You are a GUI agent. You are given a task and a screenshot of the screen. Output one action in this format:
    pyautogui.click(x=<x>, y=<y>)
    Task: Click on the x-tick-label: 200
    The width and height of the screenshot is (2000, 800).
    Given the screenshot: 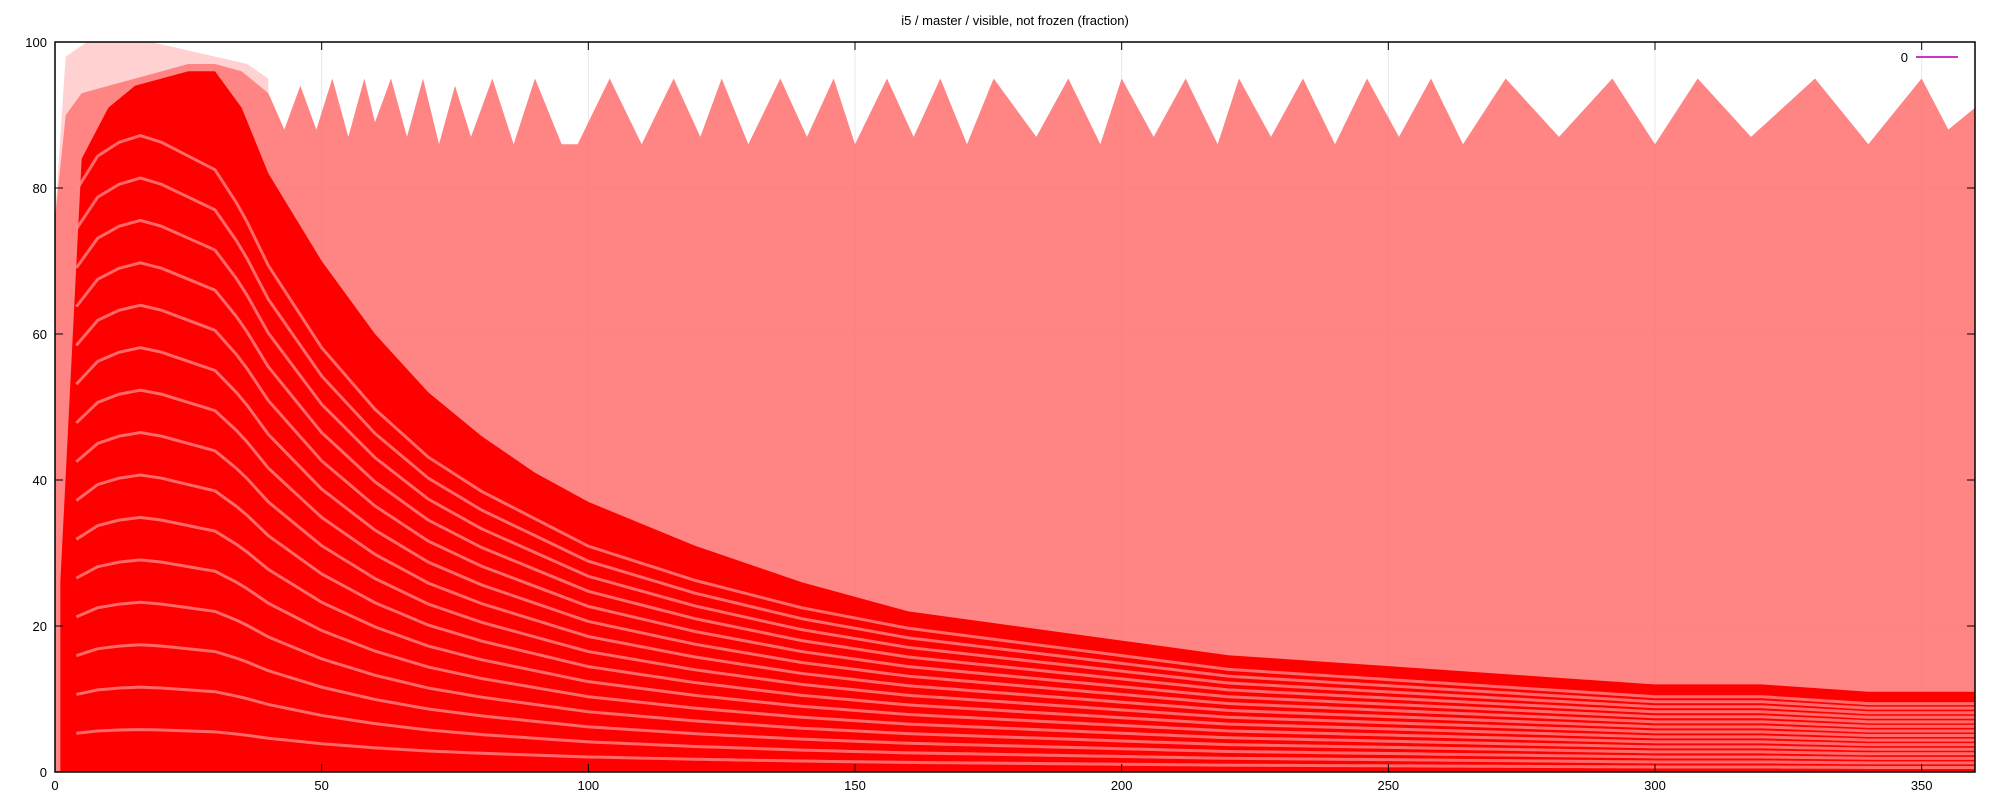 What is the action you would take?
    pyautogui.click(x=1122, y=785)
    